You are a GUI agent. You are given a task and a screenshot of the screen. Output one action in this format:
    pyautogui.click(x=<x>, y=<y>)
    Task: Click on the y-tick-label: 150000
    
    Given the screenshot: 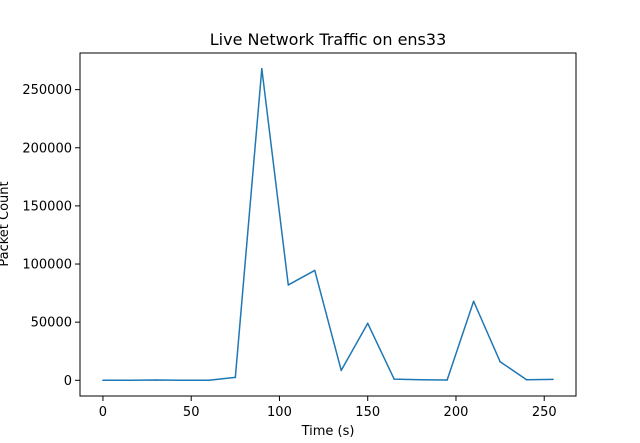 What is the action you would take?
    pyautogui.click(x=47, y=206)
    